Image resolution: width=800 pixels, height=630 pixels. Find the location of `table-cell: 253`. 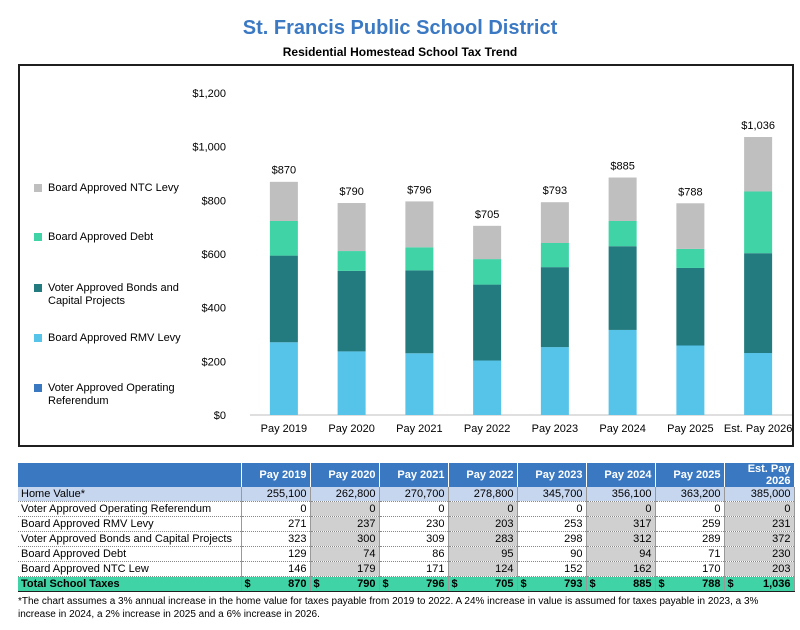

table-cell: 253 is located at coordinates (552, 524).